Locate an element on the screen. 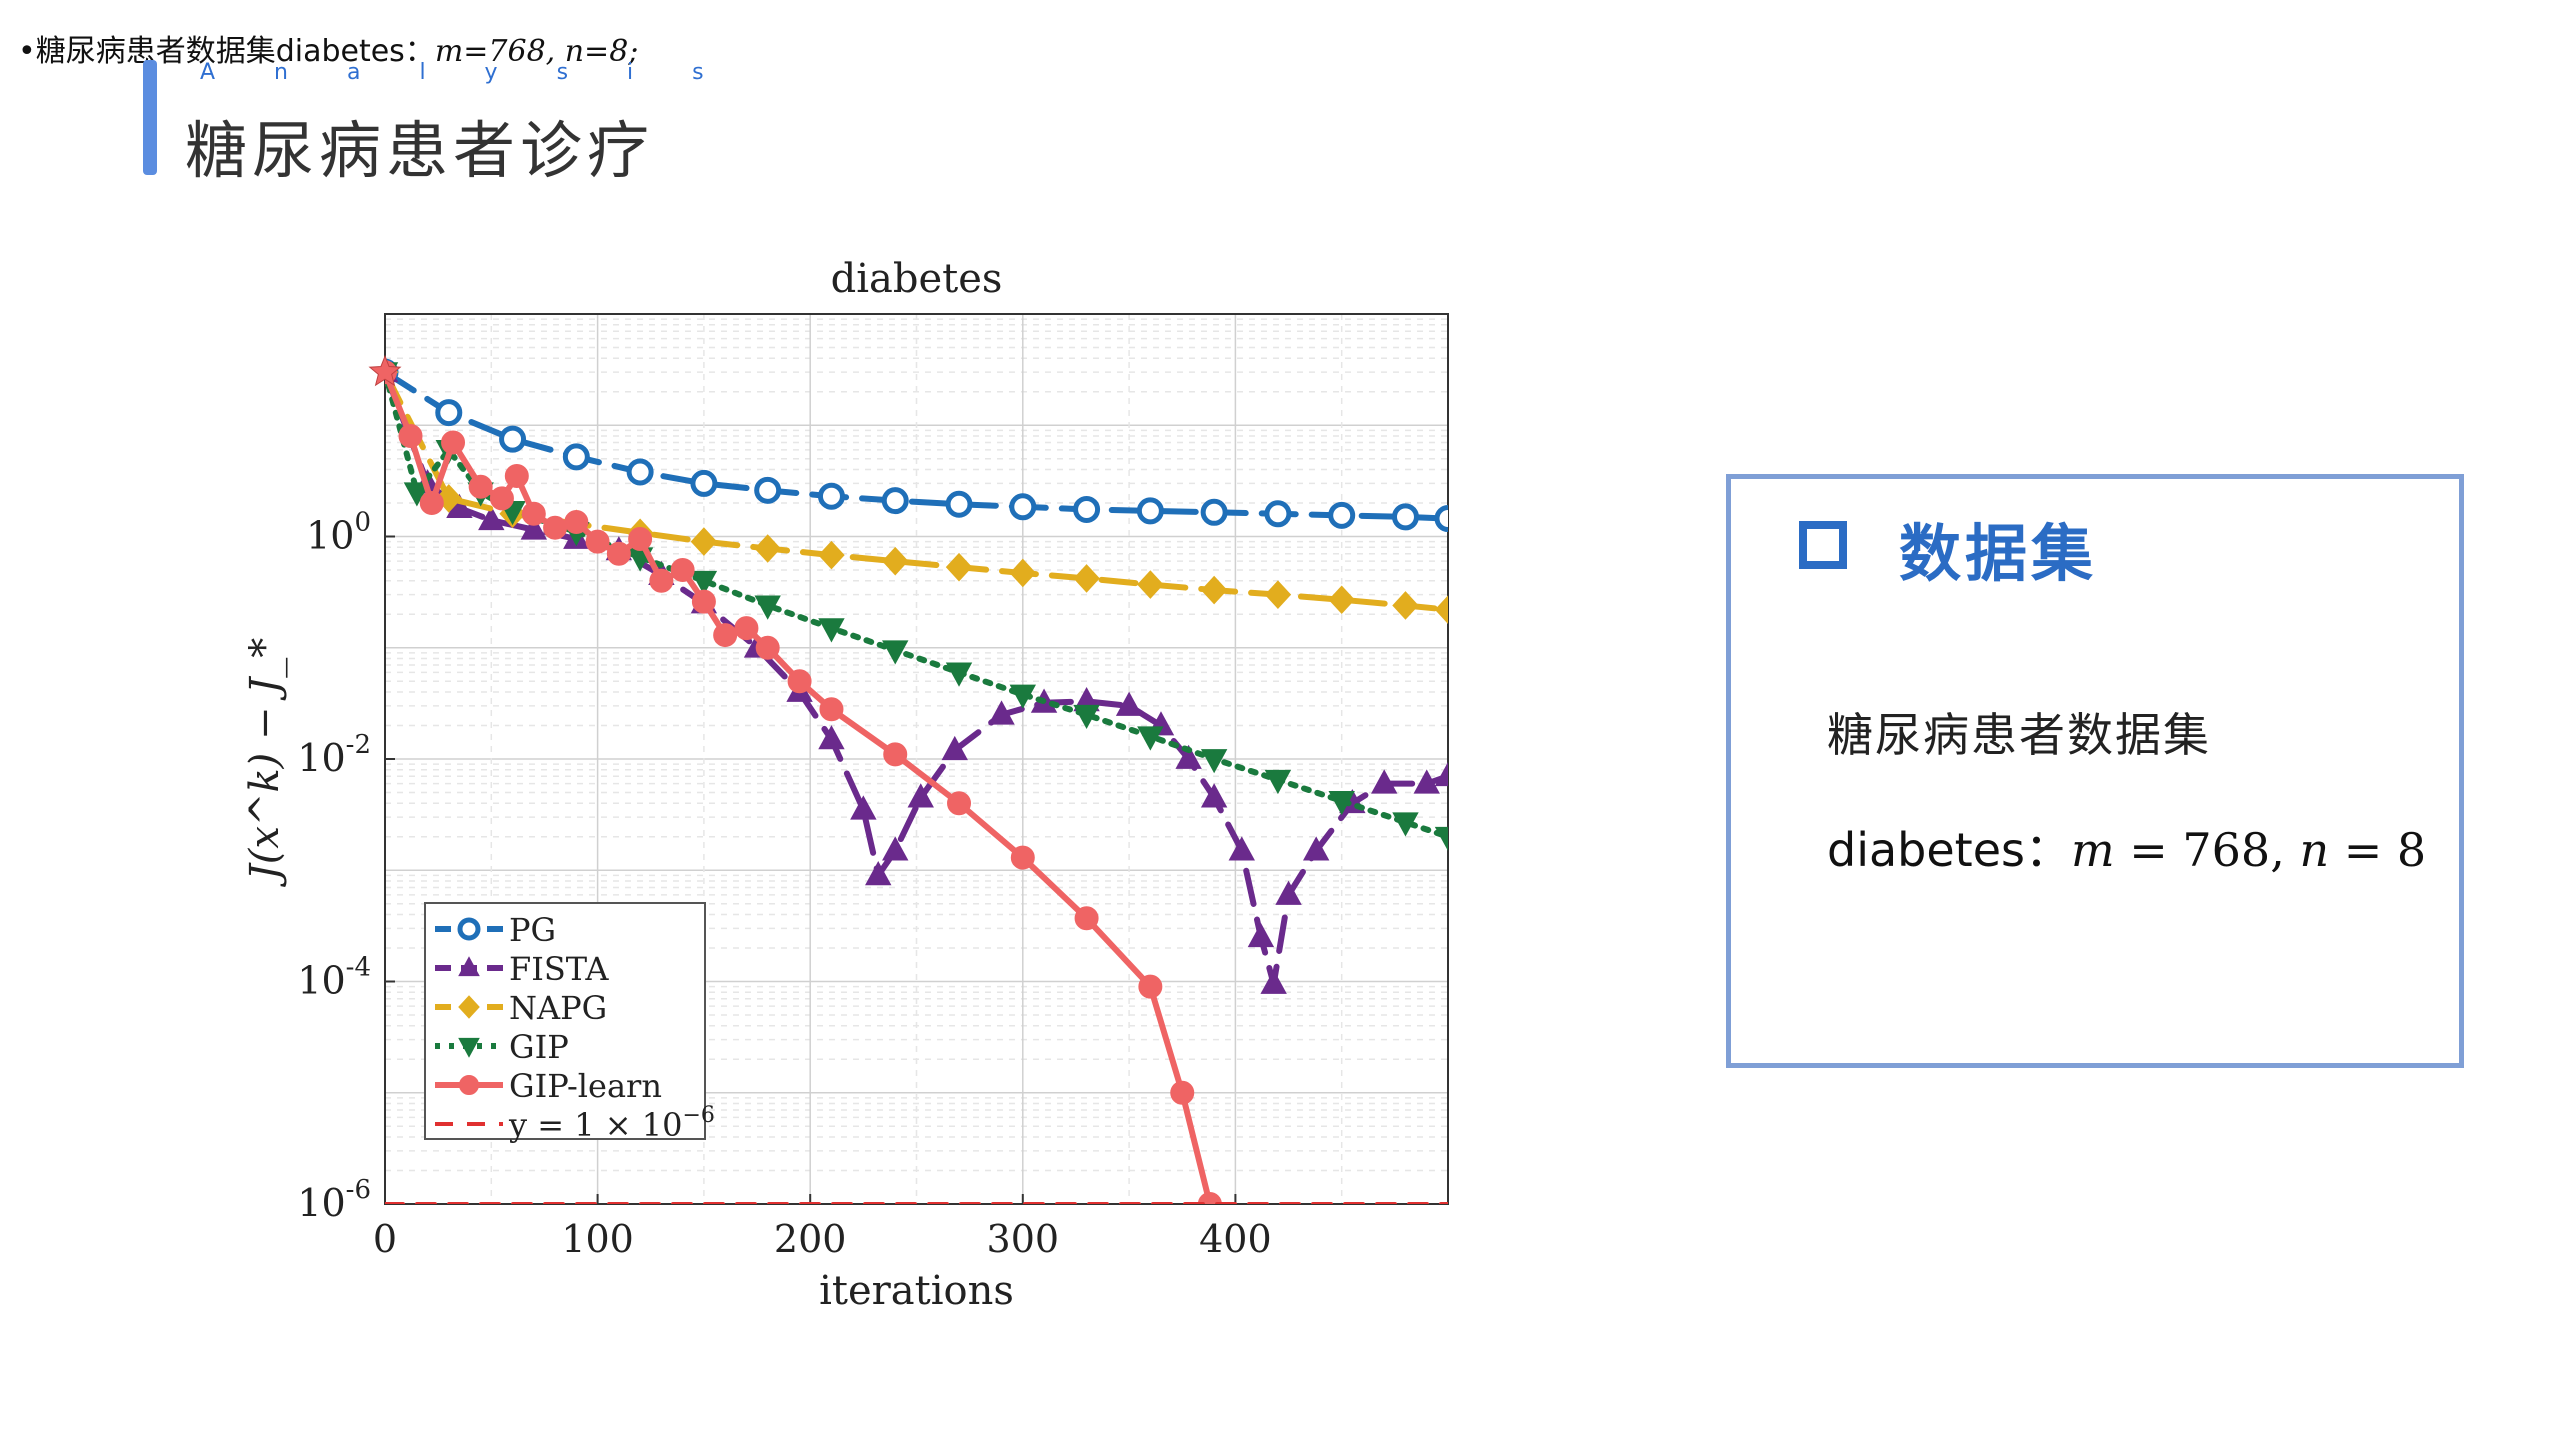 This screenshot has width=2560, height=1440. dataset-description: 糖尿病患者数据集 is located at coordinates (2019, 735).